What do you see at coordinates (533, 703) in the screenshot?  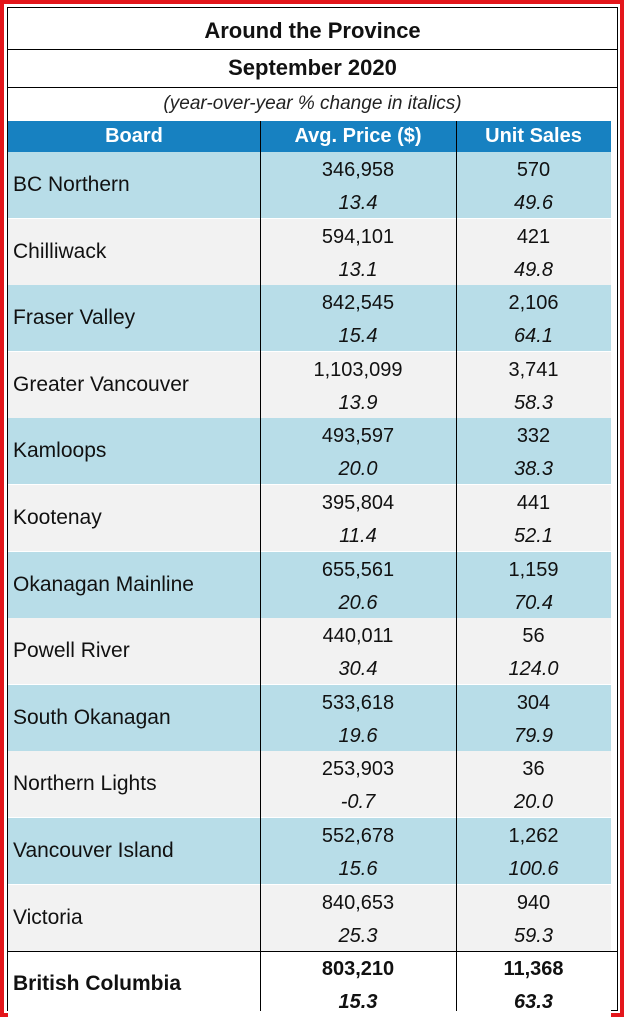 I see `unit-sales: 304` at bounding box center [533, 703].